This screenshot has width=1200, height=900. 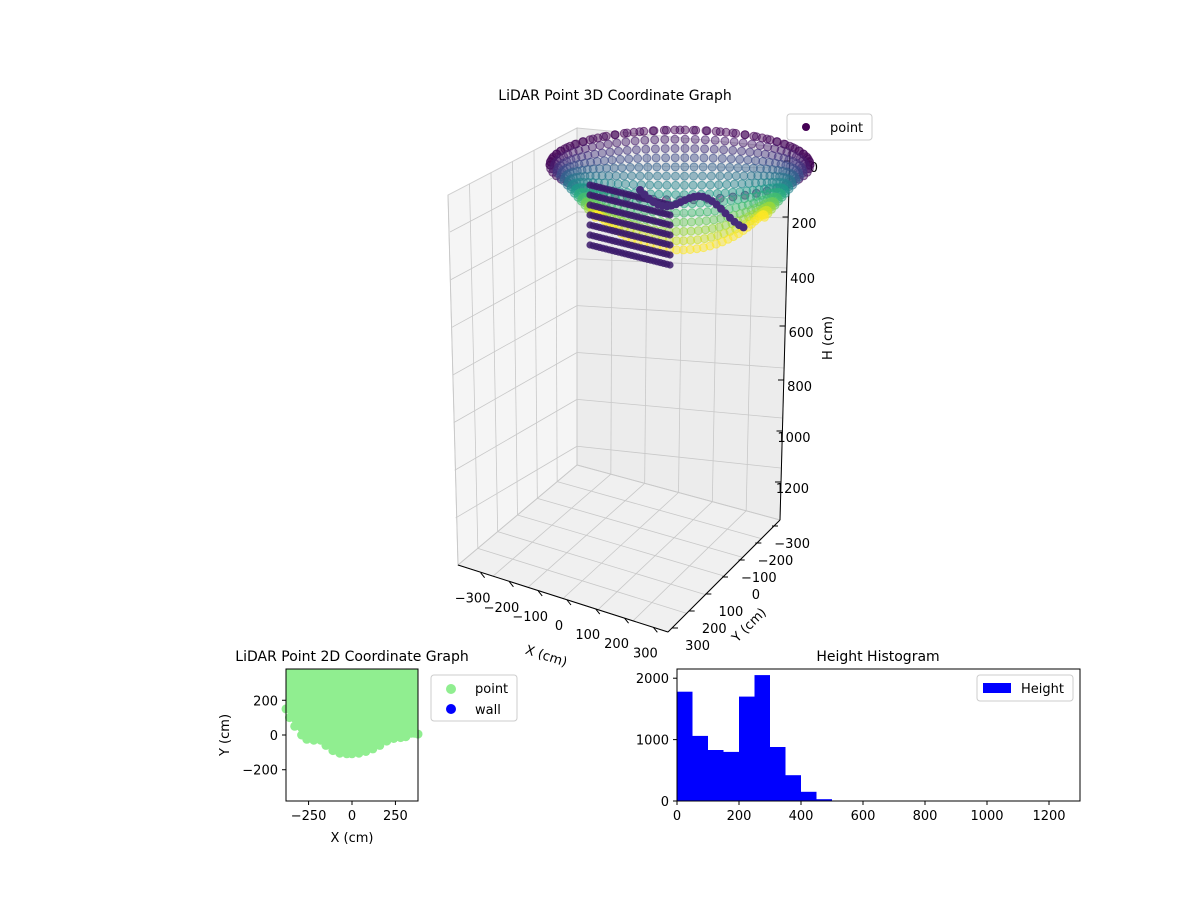 I want to click on legend-marker-point, so click(x=451, y=689).